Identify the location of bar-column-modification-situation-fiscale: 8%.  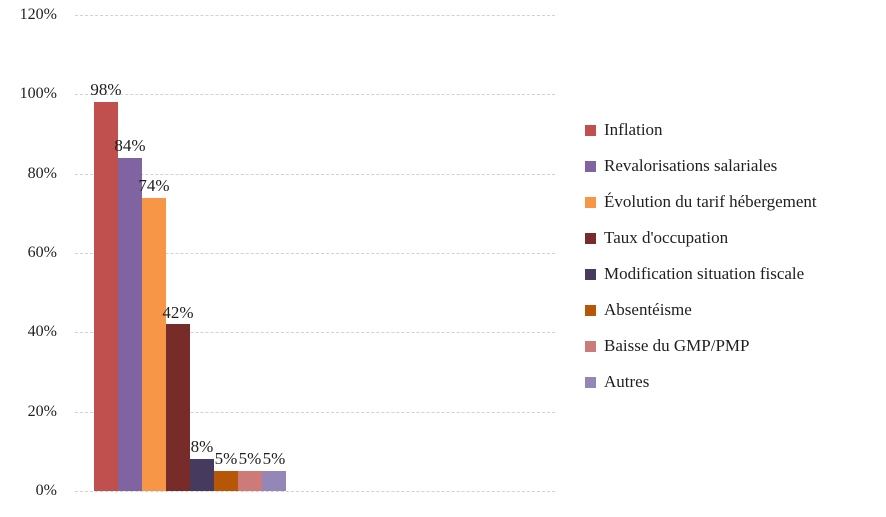
(202, 464).